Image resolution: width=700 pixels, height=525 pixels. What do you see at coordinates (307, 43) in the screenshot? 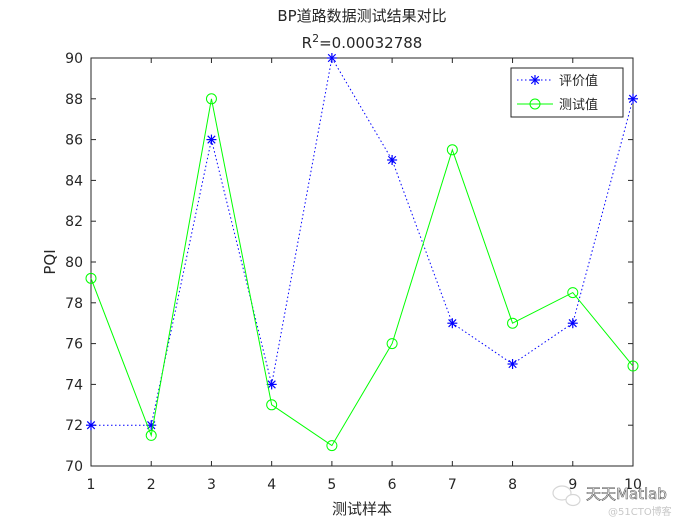
I see `subtitle-base: R` at bounding box center [307, 43].